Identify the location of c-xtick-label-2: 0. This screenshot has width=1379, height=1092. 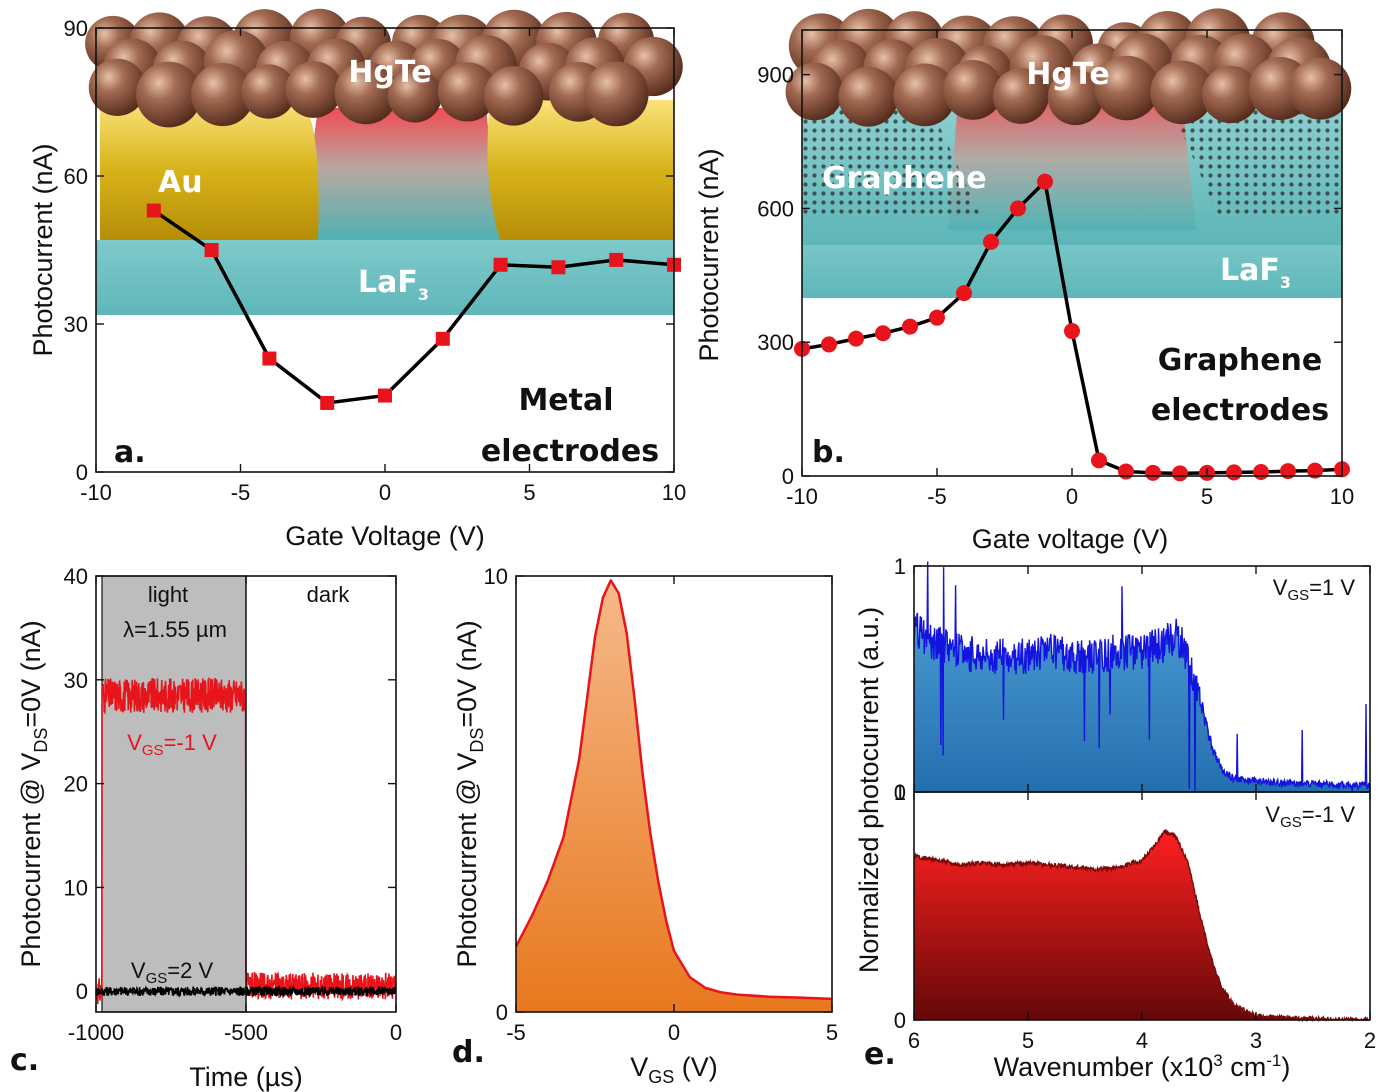
(396, 1032).